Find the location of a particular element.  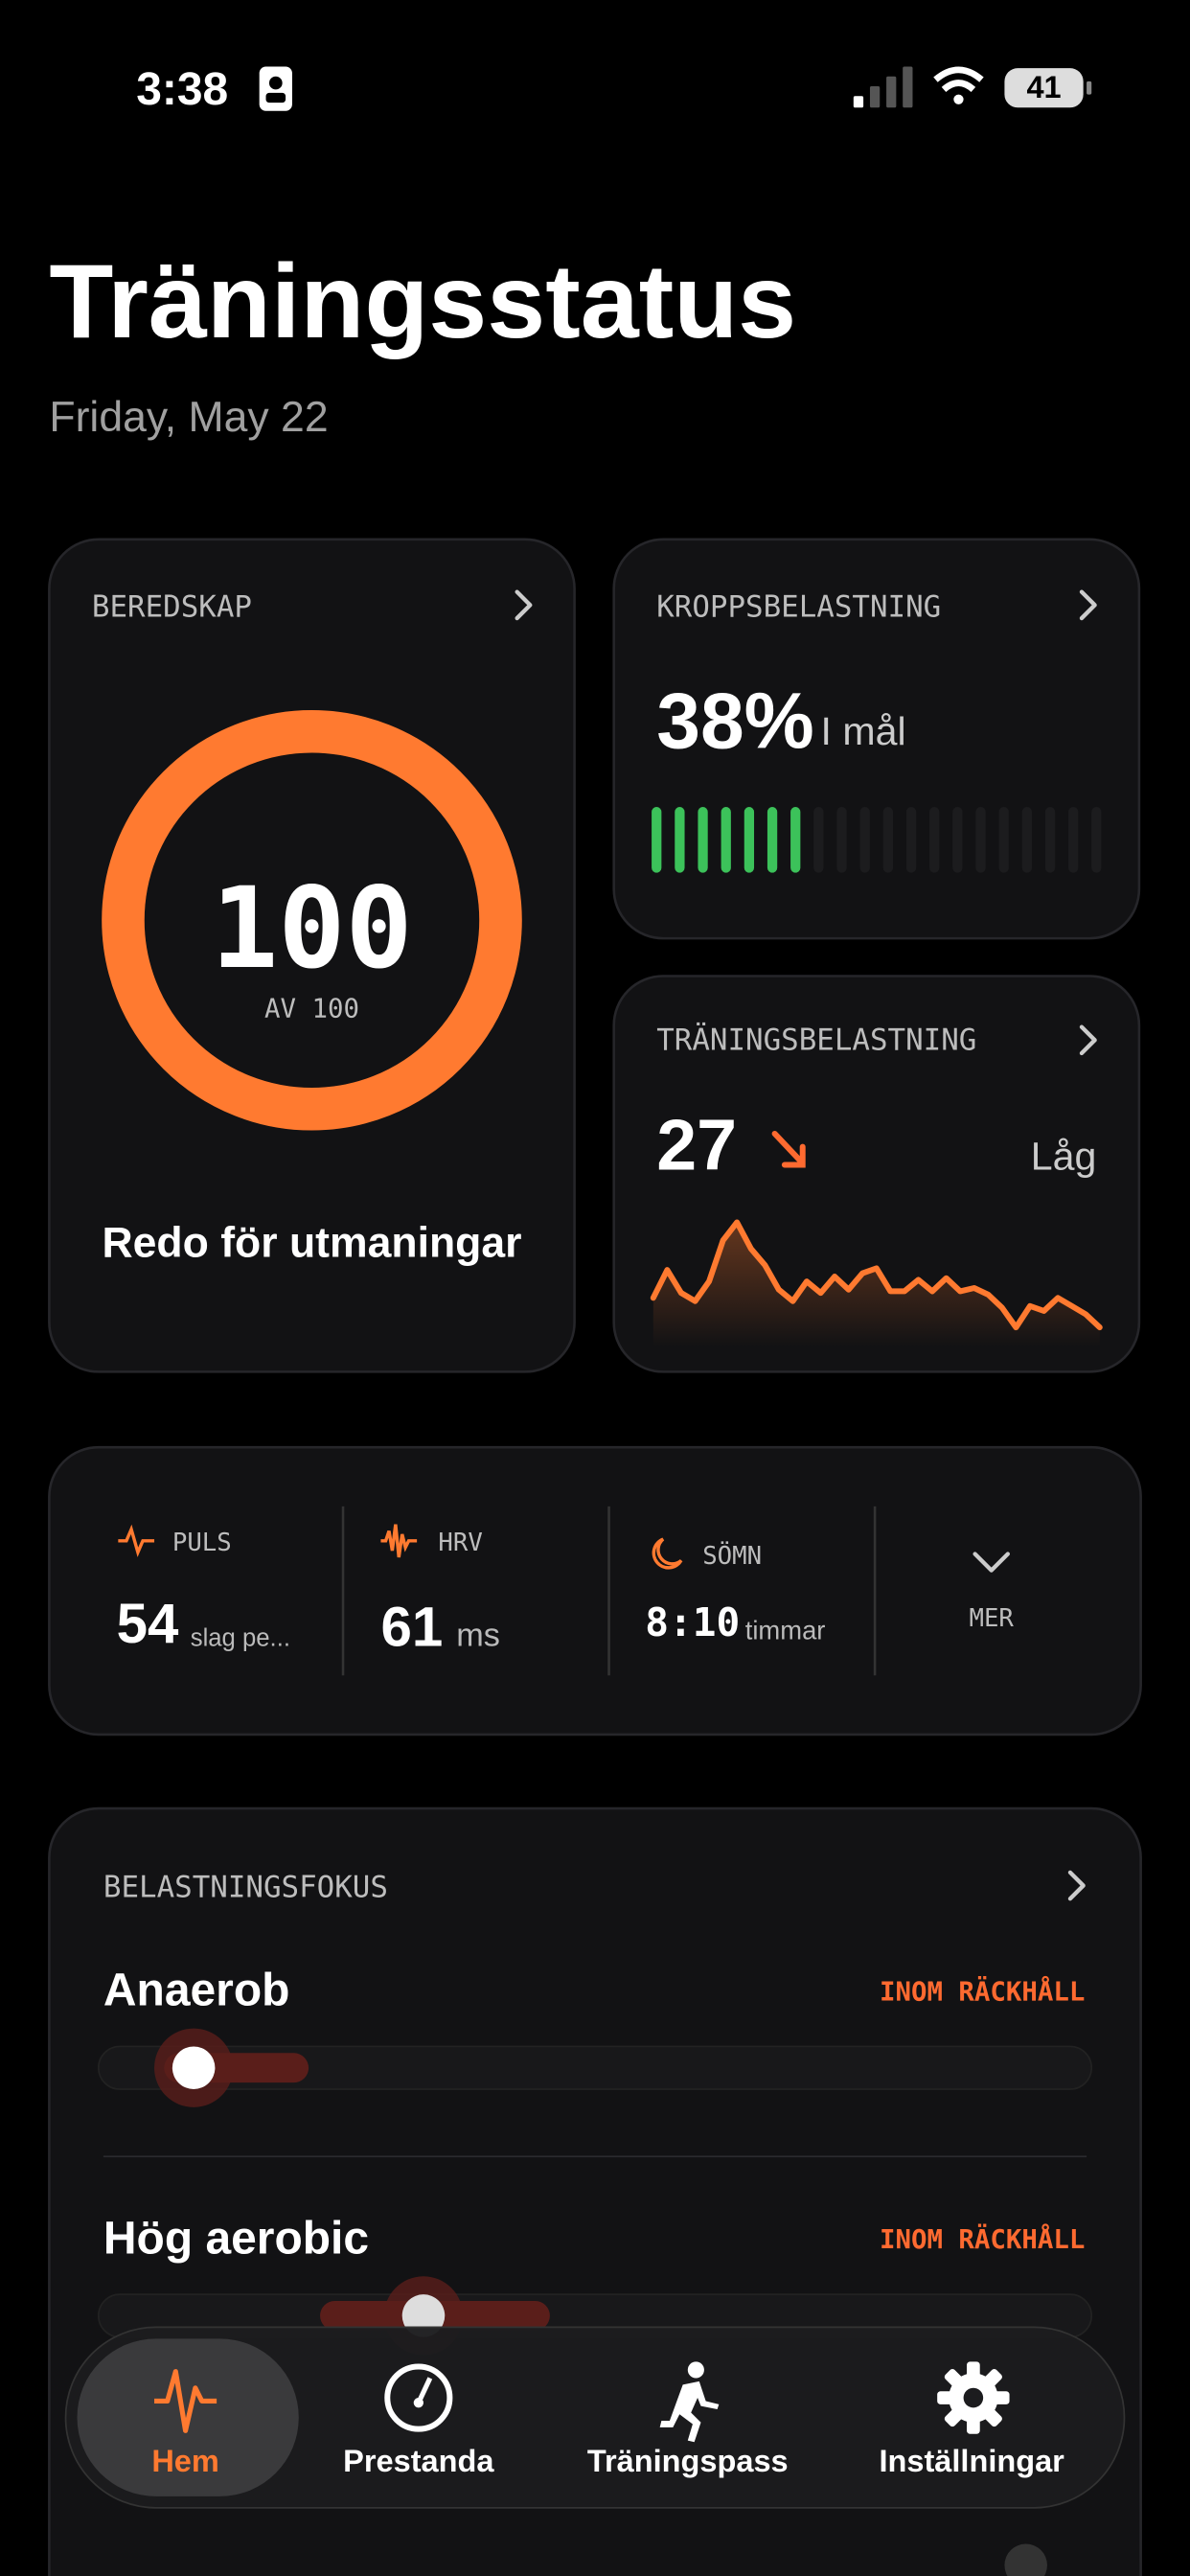

date: Friday, May 22 is located at coordinates (189, 417).